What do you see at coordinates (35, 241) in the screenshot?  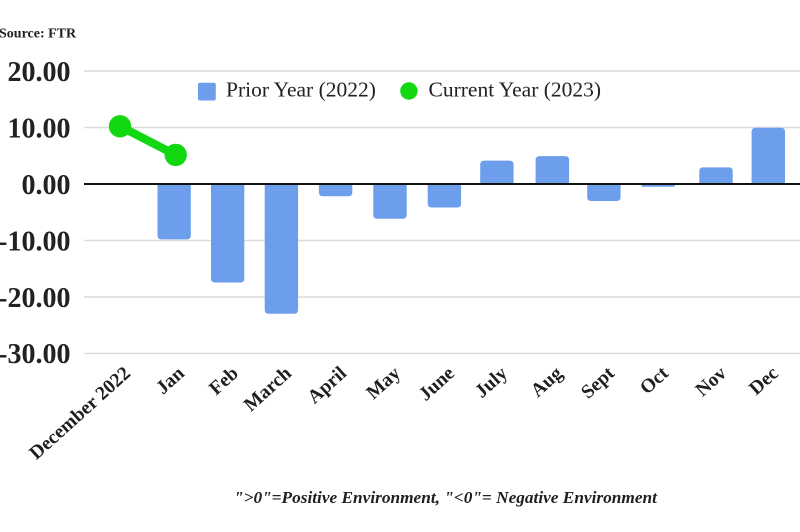 I see `svg-text: -10.00` at bounding box center [35, 241].